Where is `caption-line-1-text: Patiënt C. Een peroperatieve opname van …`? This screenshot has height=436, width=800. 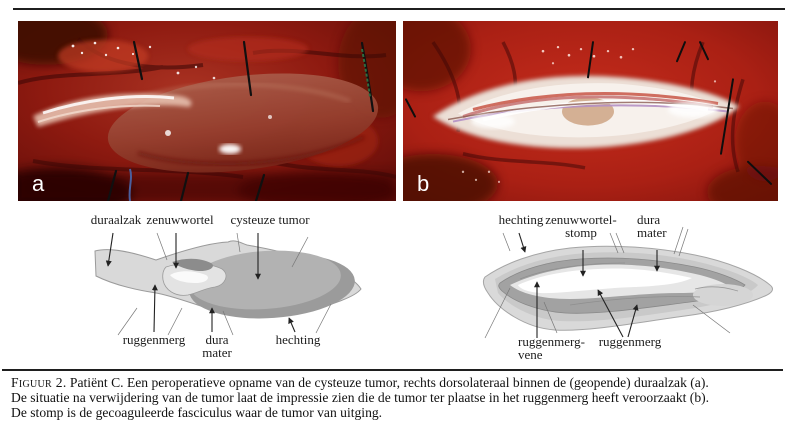 caption-line-1-text: Patiënt C. Een peroperatieve opname van … is located at coordinates (387, 382).